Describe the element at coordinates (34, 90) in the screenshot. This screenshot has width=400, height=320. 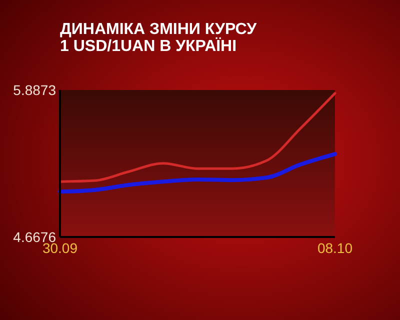
I see `y-tick-label: 5.8873` at that location.